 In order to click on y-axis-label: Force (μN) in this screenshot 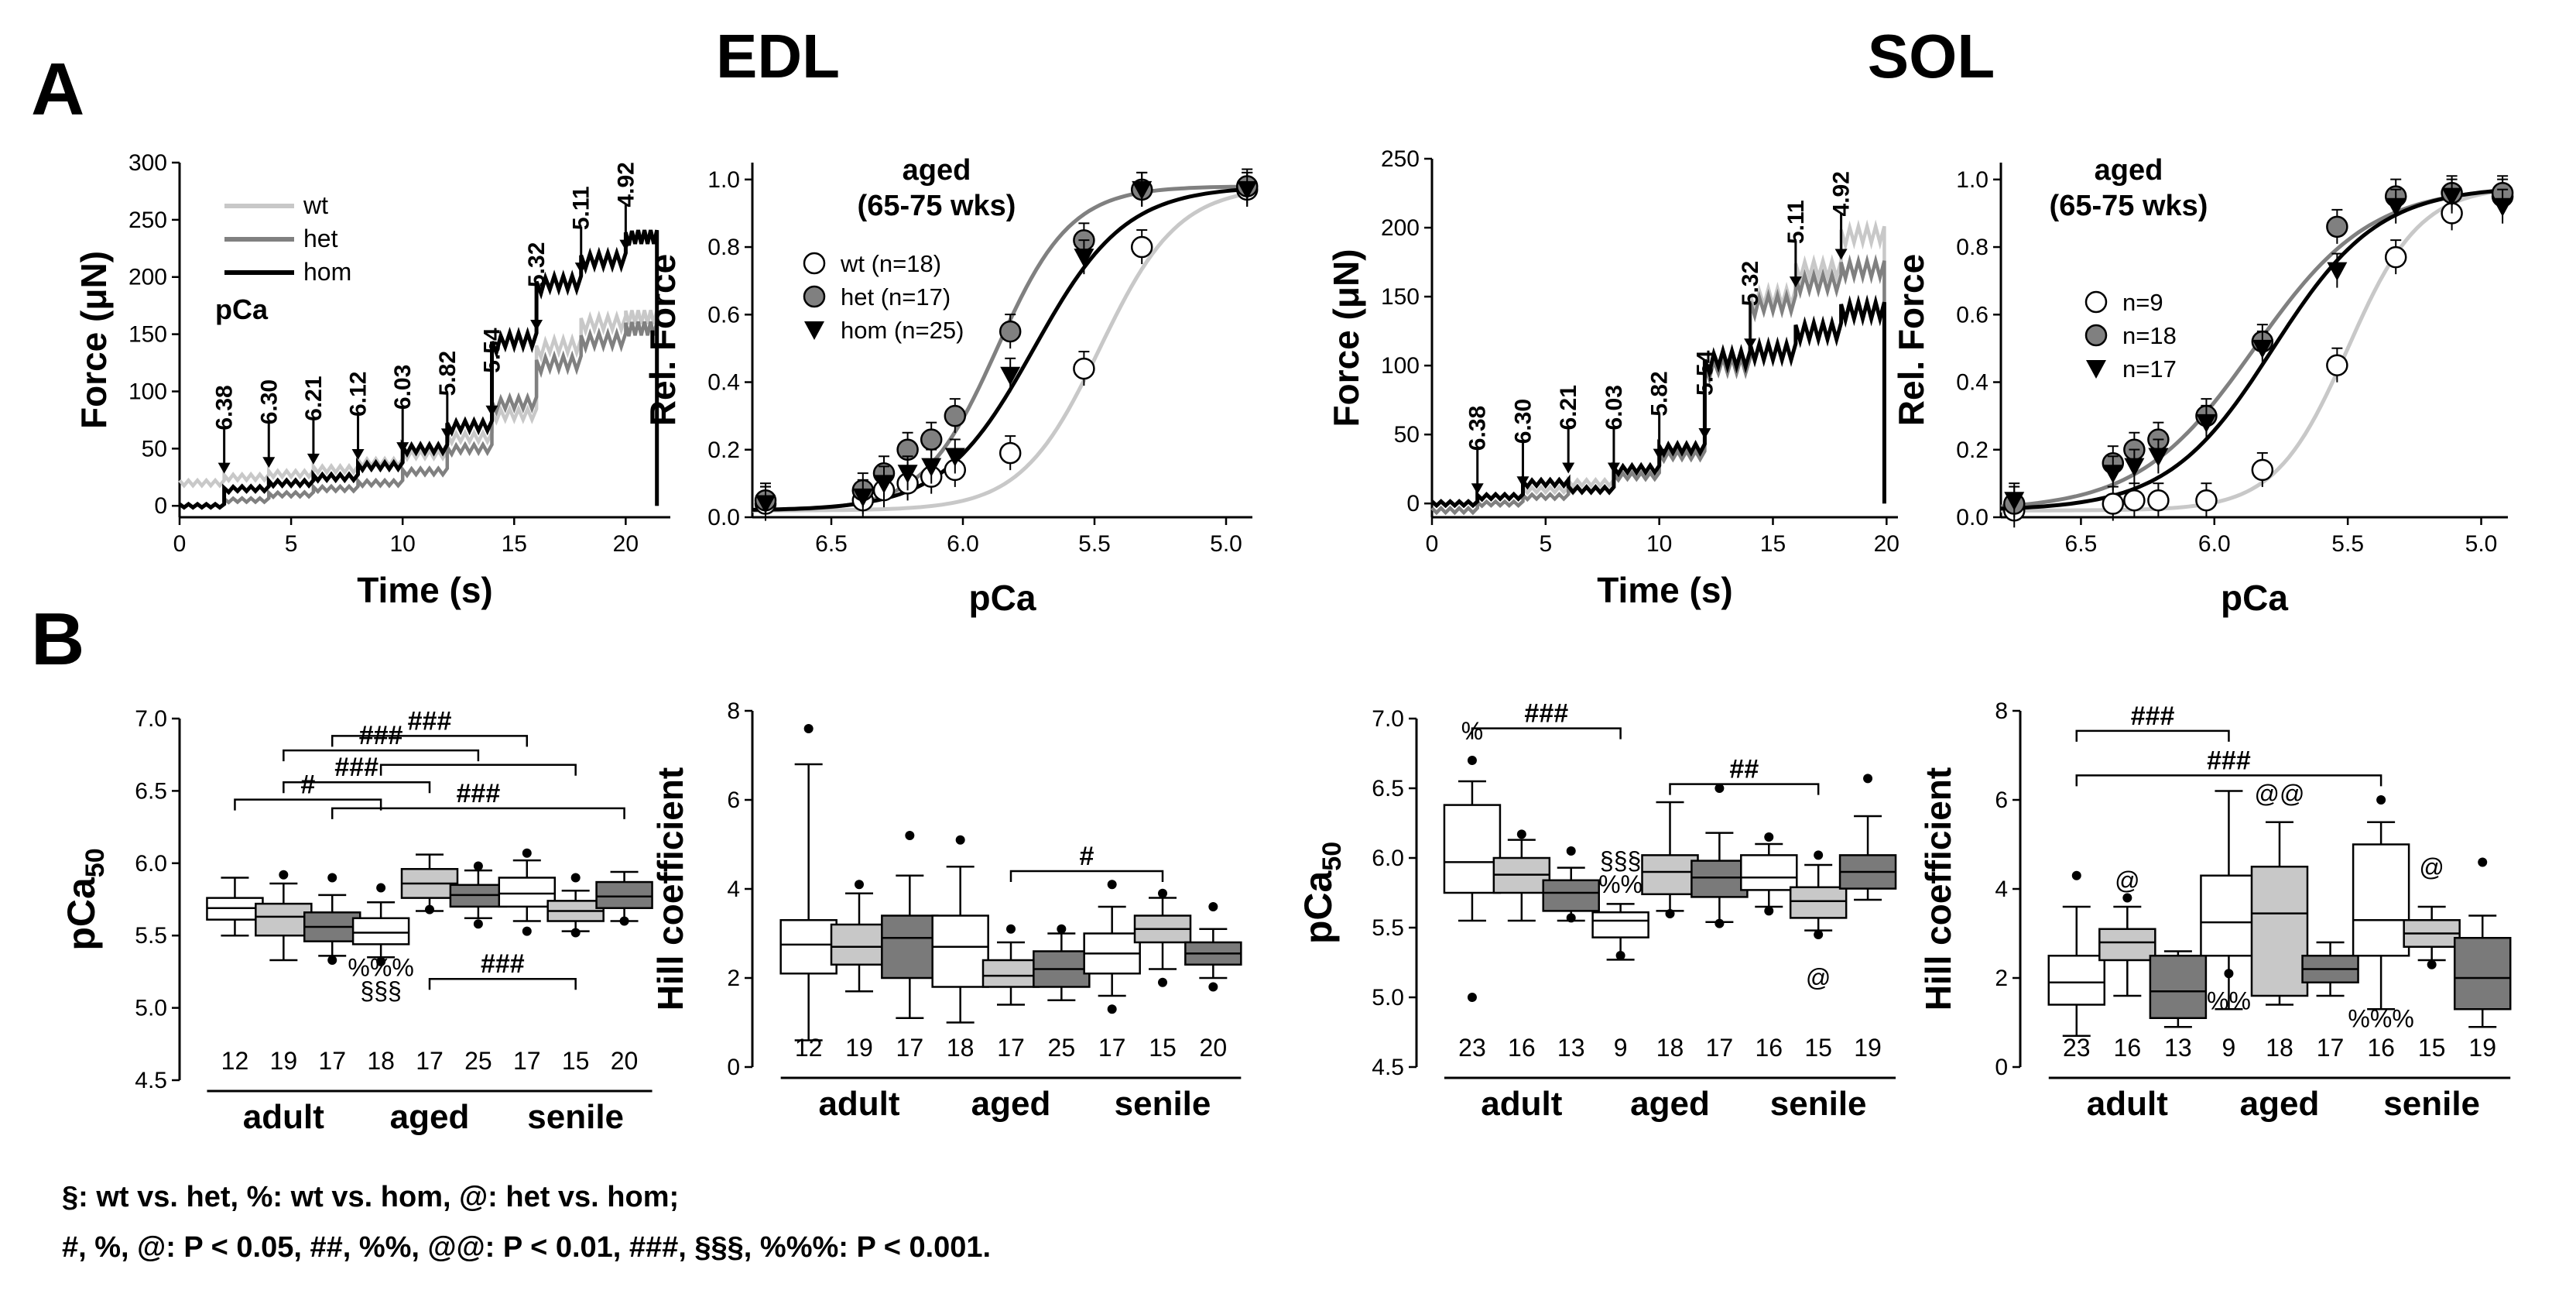, I will do `click(94, 340)`.